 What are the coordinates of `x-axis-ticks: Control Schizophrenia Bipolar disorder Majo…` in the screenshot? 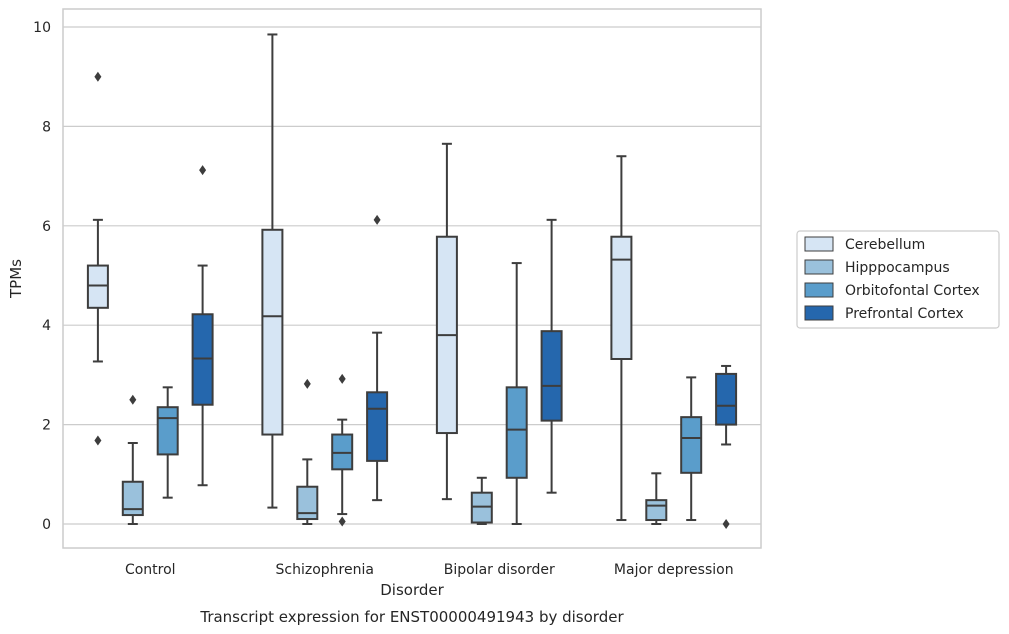 It's located at (429, 570).